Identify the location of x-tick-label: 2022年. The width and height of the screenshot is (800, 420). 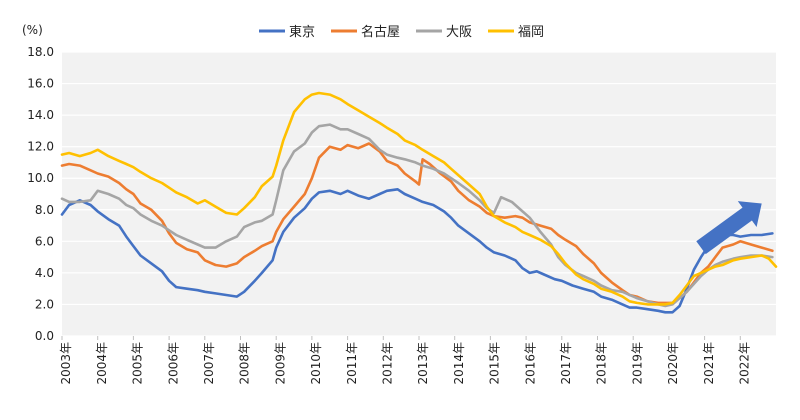
(745, 363).